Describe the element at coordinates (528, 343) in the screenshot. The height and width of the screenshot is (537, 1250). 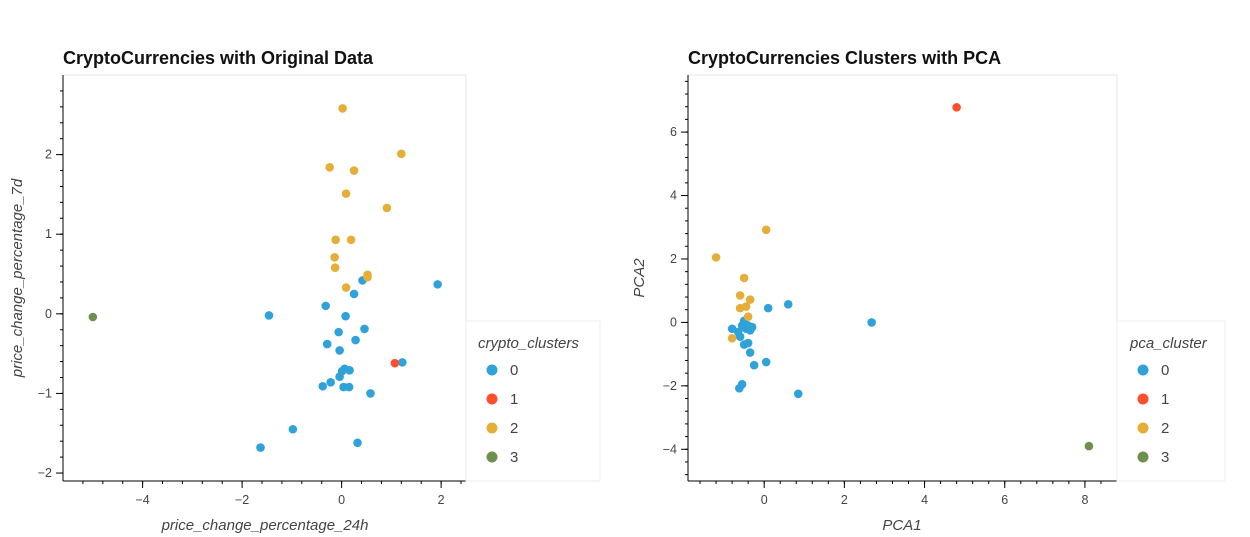
I see `legend-title: crypto_clusters` at that location.